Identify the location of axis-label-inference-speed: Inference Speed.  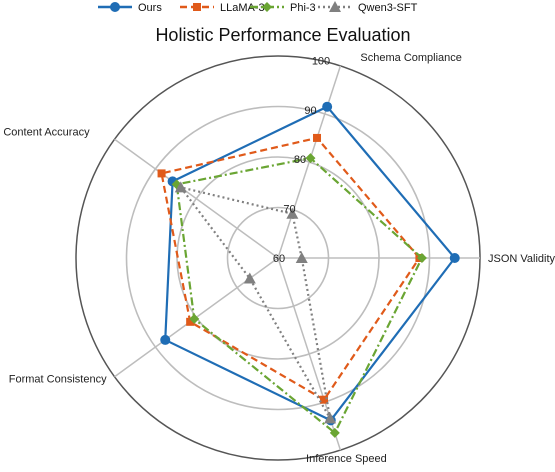
(346, 459).